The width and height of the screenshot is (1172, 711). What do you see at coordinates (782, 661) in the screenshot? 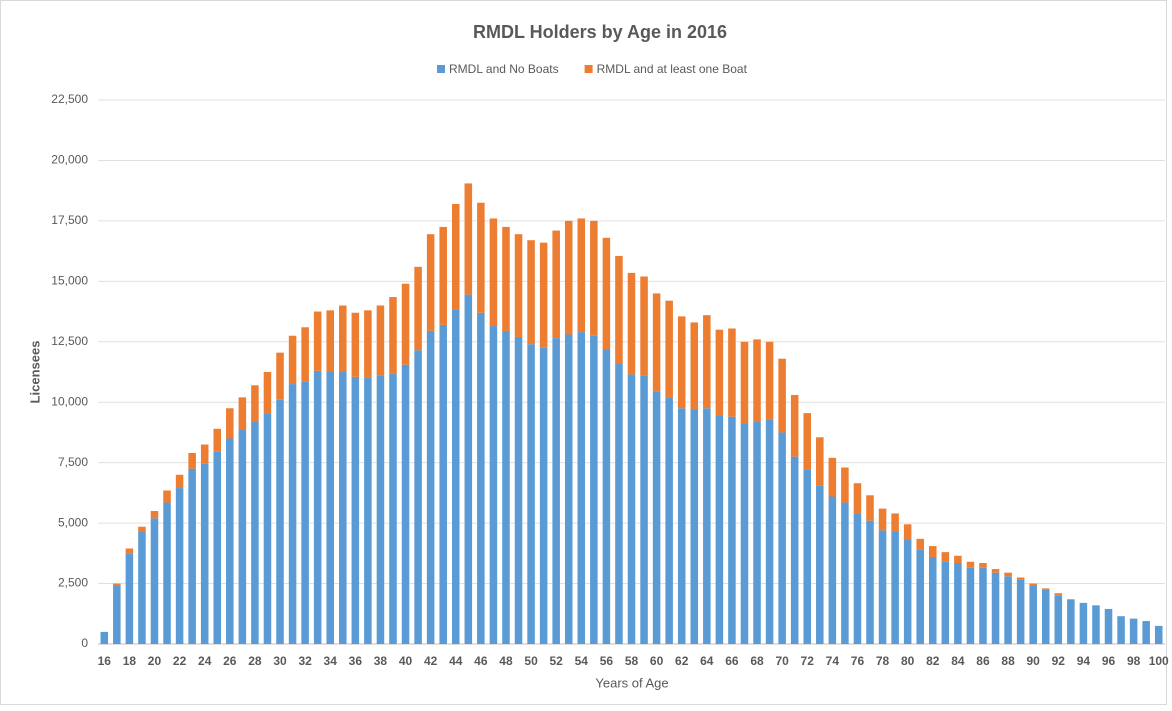
I see `x-tick-label: 70` at bounding box center [782, 661].